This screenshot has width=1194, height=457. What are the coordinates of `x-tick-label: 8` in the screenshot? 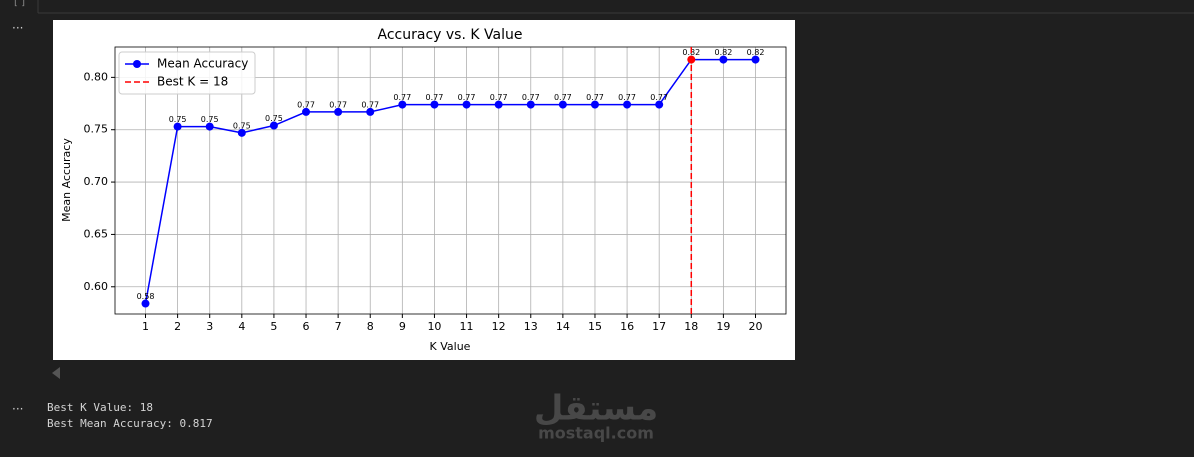 It's located at (370, 326).